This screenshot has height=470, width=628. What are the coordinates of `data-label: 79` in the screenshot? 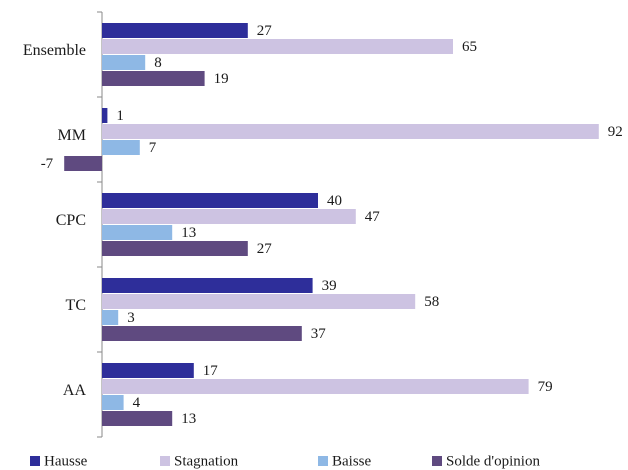 It's located at (545, 387).